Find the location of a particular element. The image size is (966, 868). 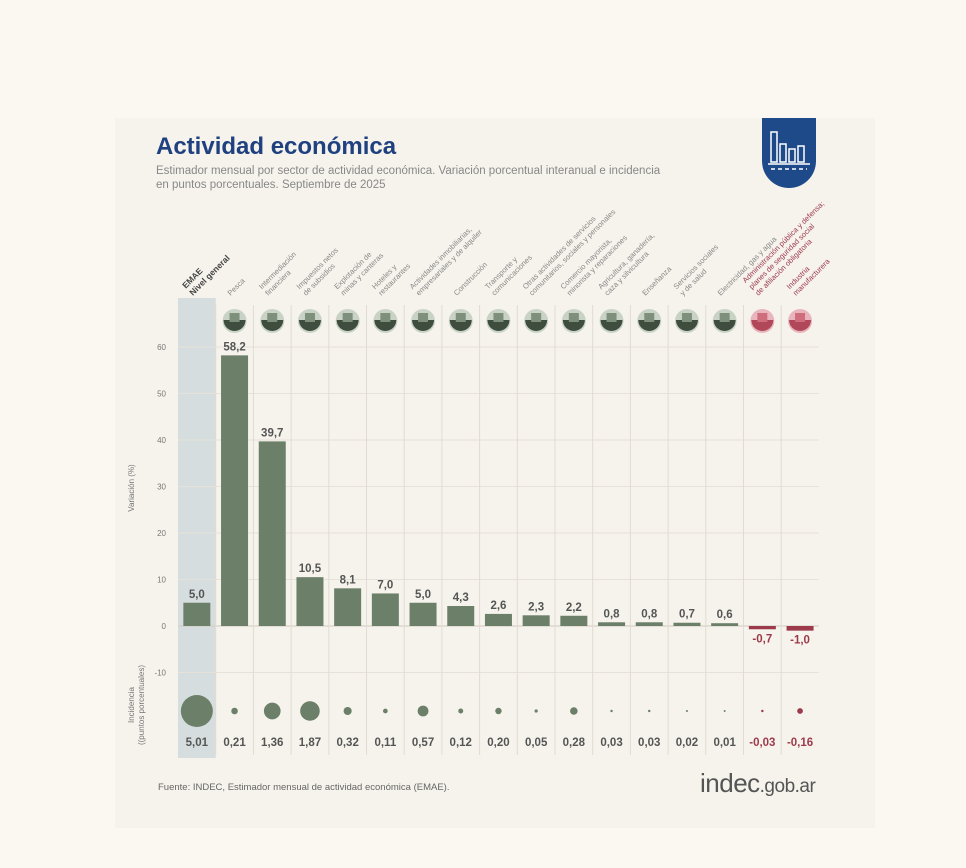

bar-value-label: 4,3 is located at coordinates (461, 598).